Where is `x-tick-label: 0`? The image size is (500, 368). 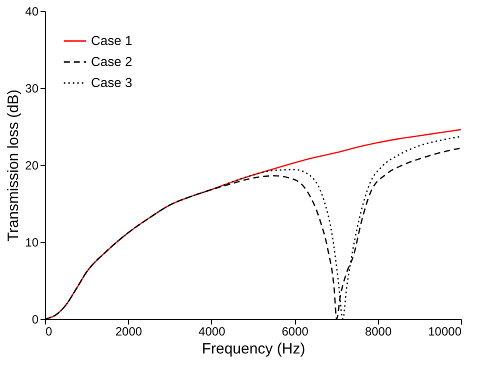 x-tick-label: 0 is located at coordinates (49, 331).